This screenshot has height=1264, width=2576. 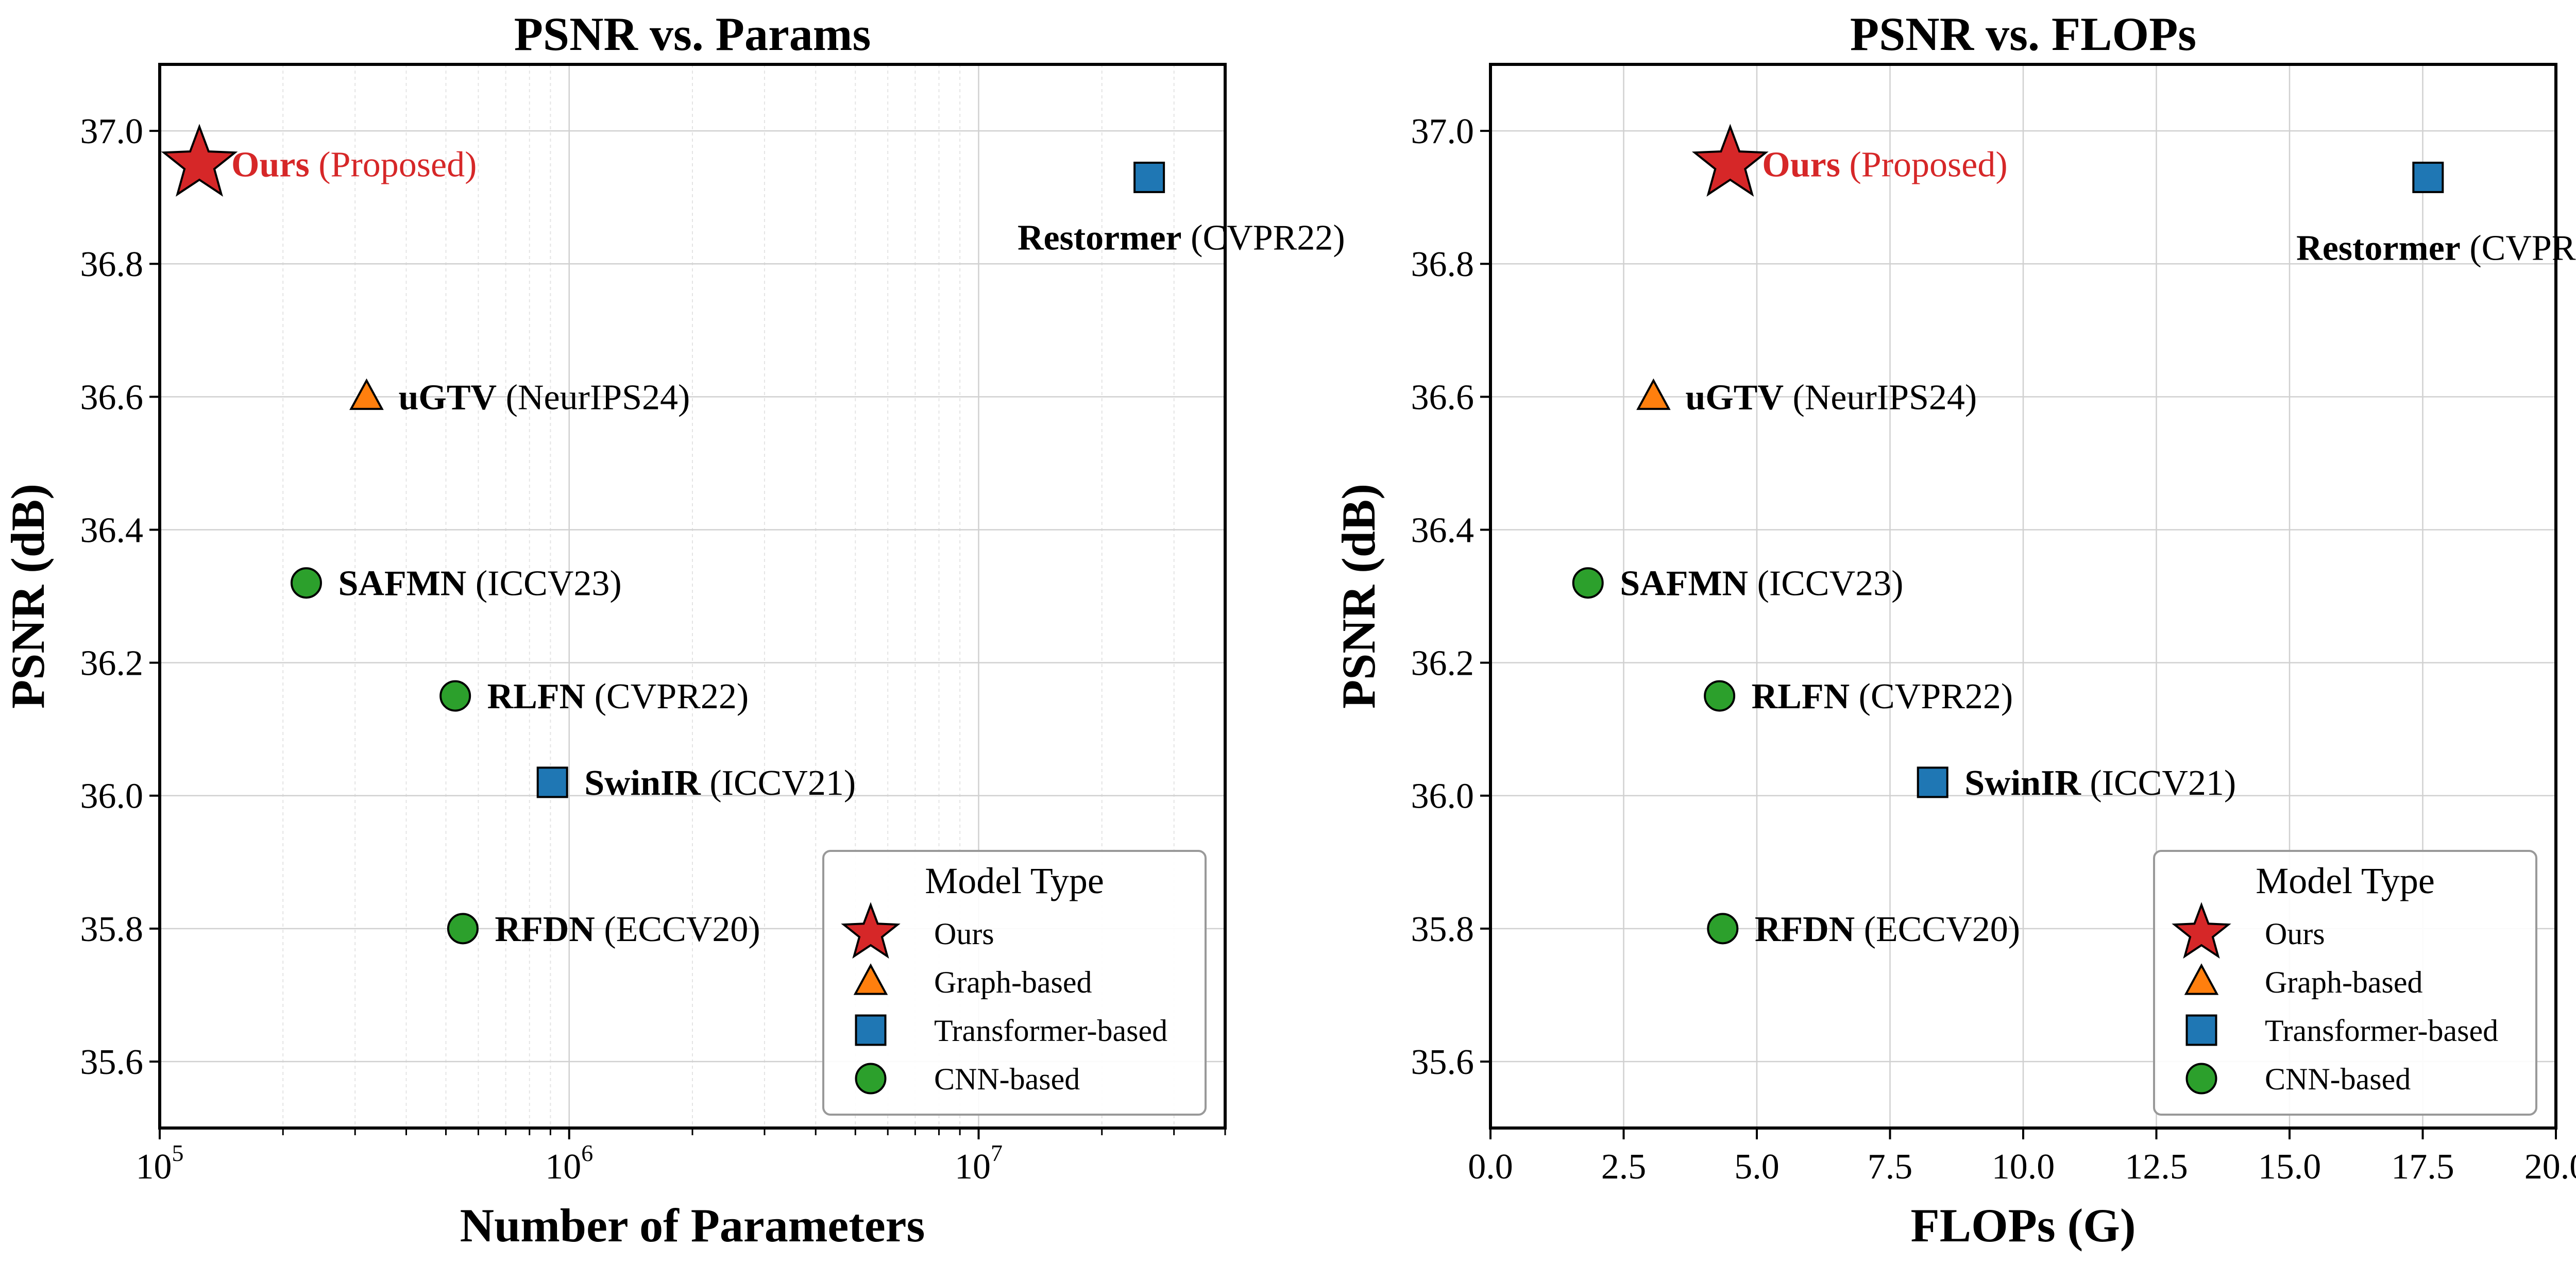 I want to click on flops-label-safmn: SAFMN (ICCV23), so click(x=1761, y=584).